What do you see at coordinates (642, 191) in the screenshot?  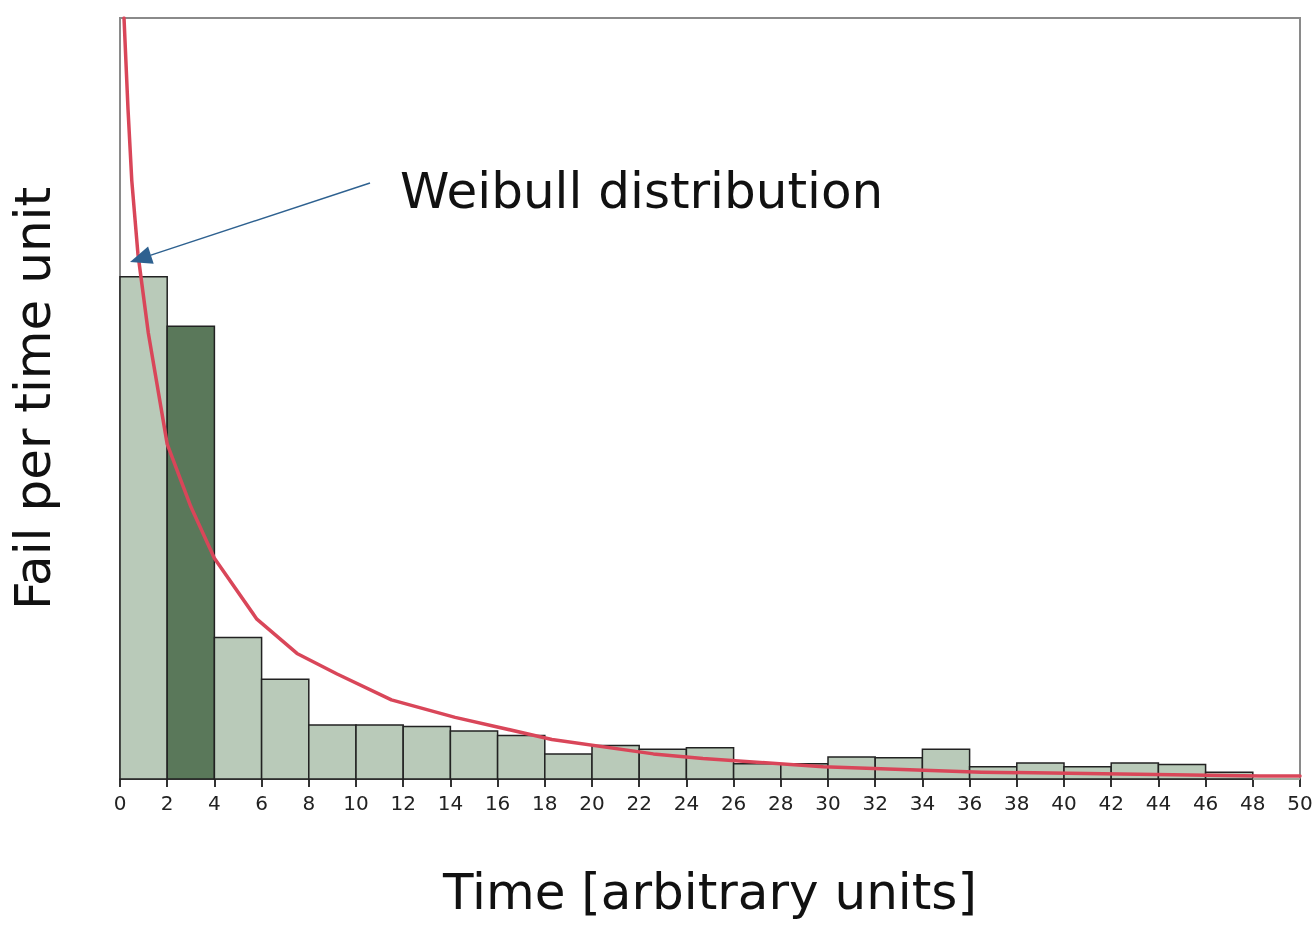 I see `annotation: Weibull distribution` at bounding box center [642, 191].